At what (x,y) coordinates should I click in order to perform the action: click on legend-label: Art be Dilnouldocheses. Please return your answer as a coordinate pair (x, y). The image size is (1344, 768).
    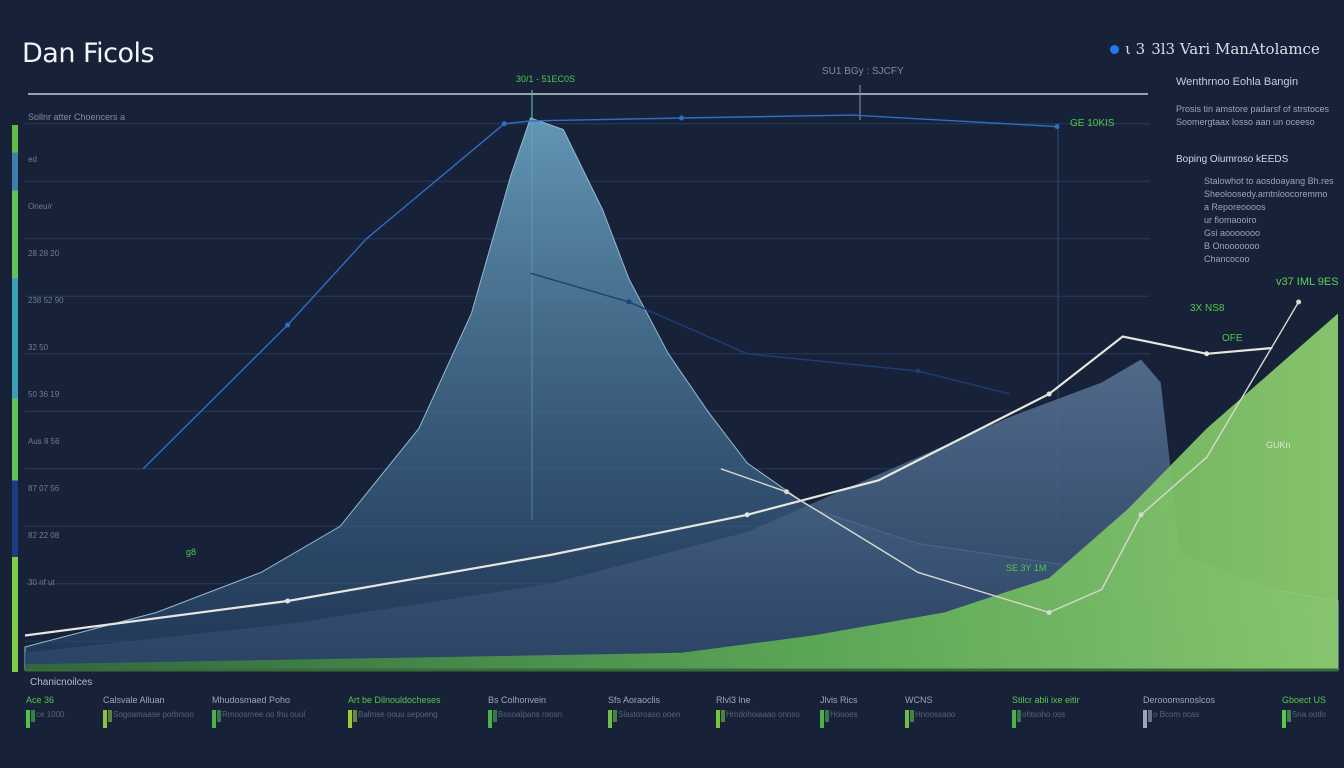
    Looking at the image, I should click on (394, 700).